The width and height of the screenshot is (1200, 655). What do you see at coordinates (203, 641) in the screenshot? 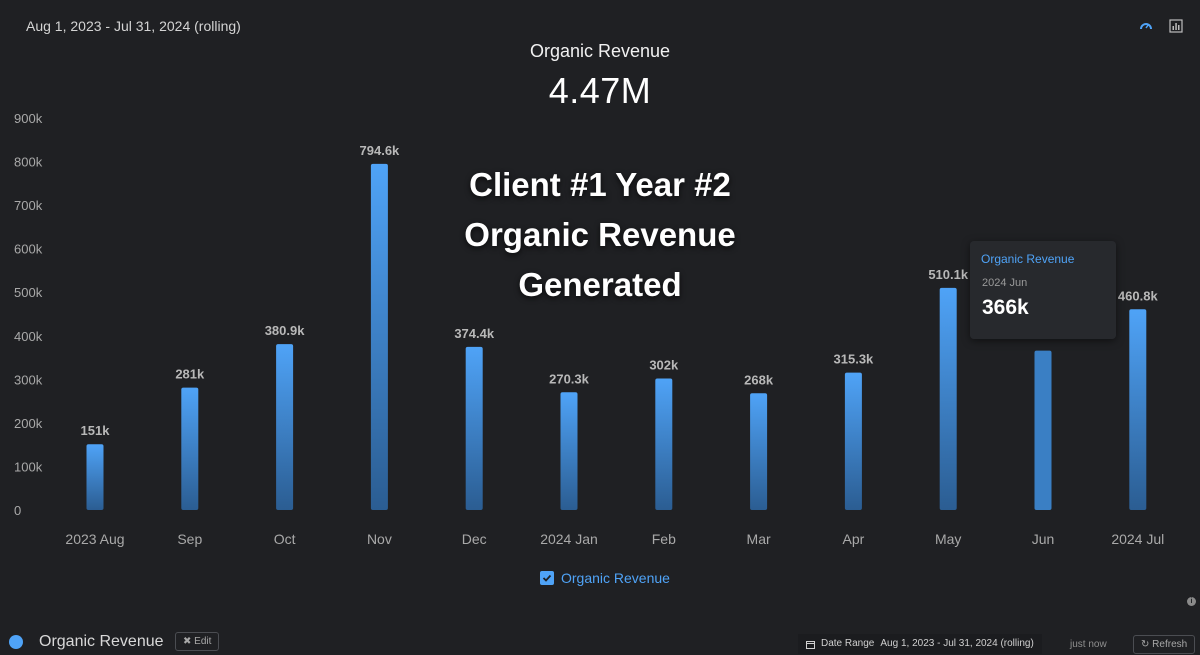
I see `edit-label: Edit` at bounding box center [203, 641].